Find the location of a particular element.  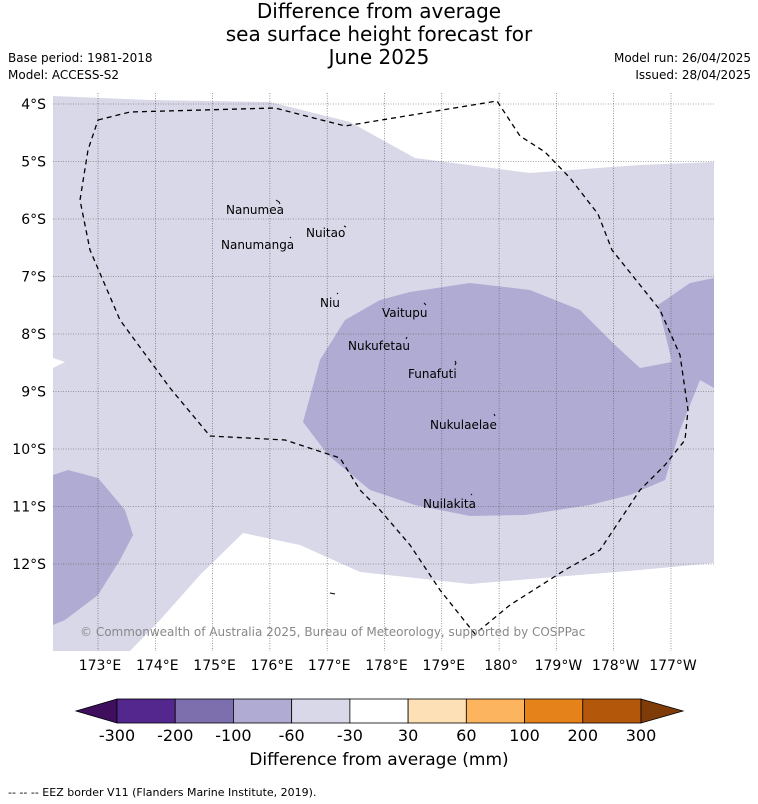

lon-tick-label: 178°W is located at coordinates (616, 666).